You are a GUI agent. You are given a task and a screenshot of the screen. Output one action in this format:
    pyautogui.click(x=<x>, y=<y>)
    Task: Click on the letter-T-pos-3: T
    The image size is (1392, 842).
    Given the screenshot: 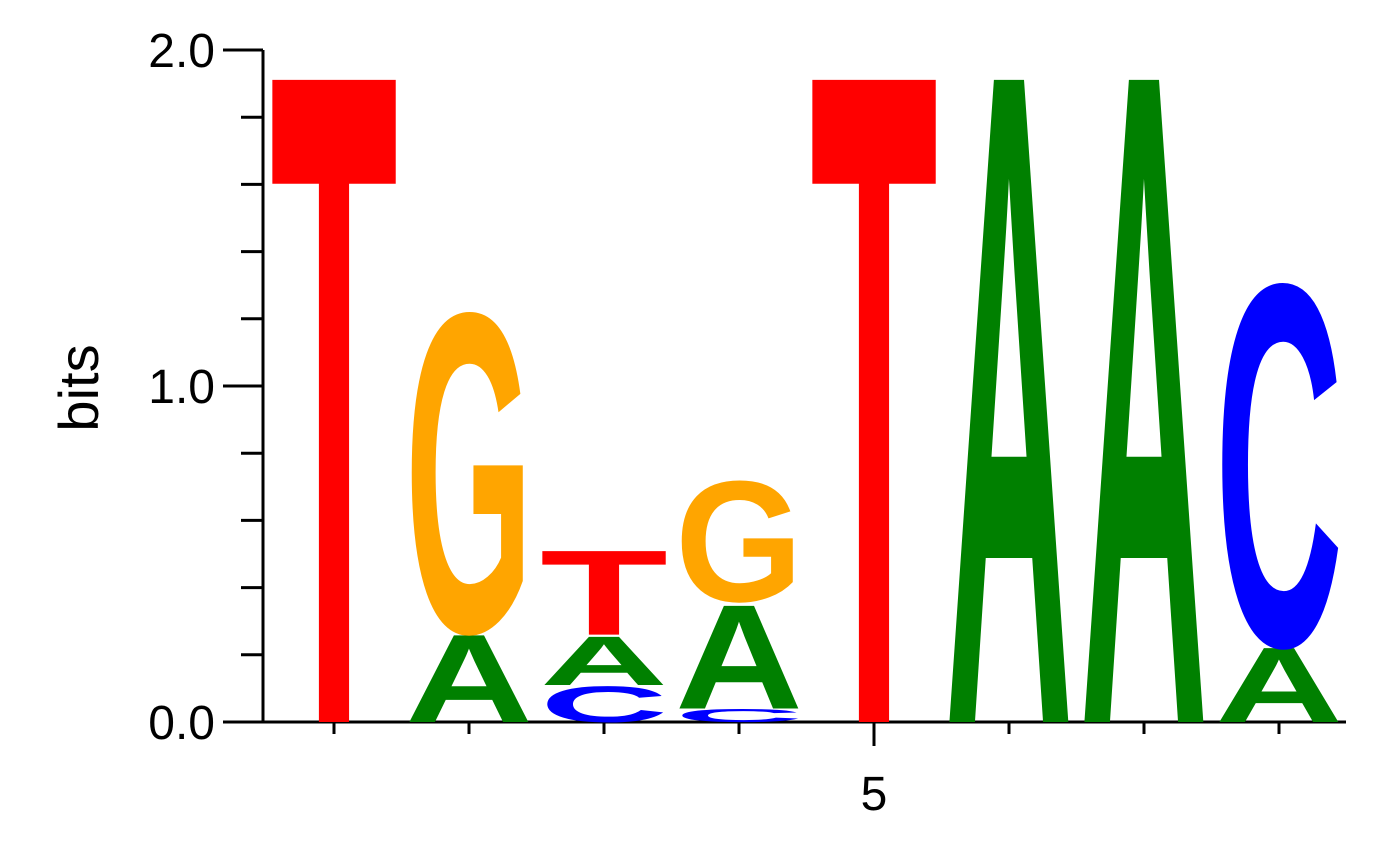 What is the action you would take?
    pyautogui.click(x=604, y=592)
    